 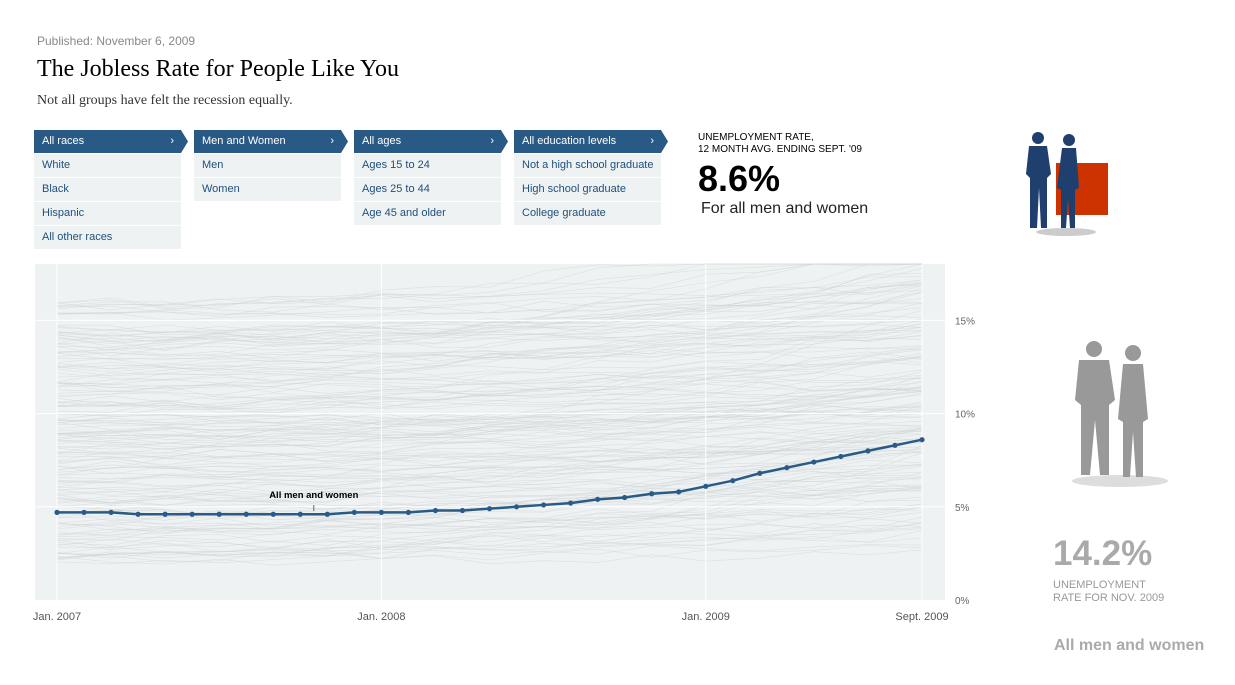 I want to click on filter-selected-label: All ages, so click(x=382, y=141).